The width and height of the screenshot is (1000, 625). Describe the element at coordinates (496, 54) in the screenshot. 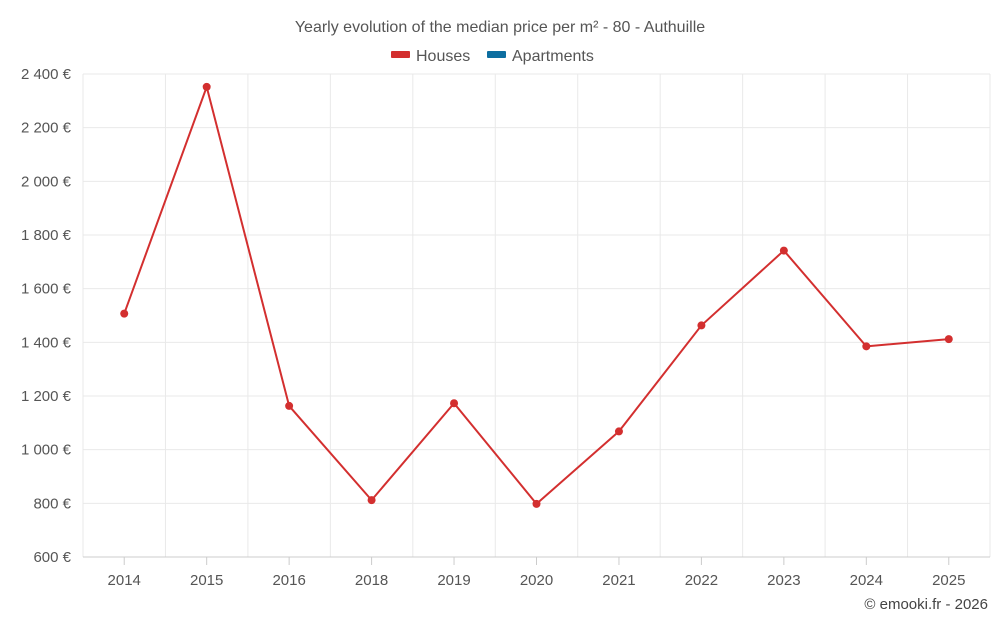

I see `legend-swatch-apartments` at that location.